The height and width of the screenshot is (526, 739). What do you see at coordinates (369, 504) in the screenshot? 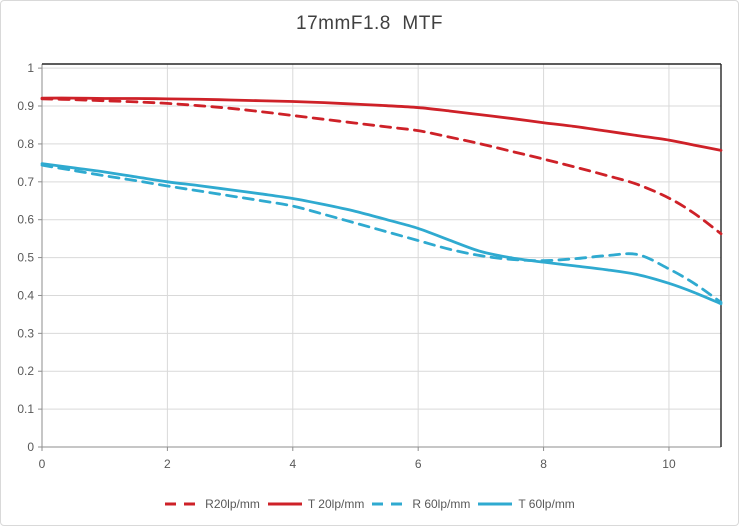
I see `chart-legend: R20lp/mm T 20lp/mm R 60lp/mm T 60lp/mm` at bounding box center [369, 504].